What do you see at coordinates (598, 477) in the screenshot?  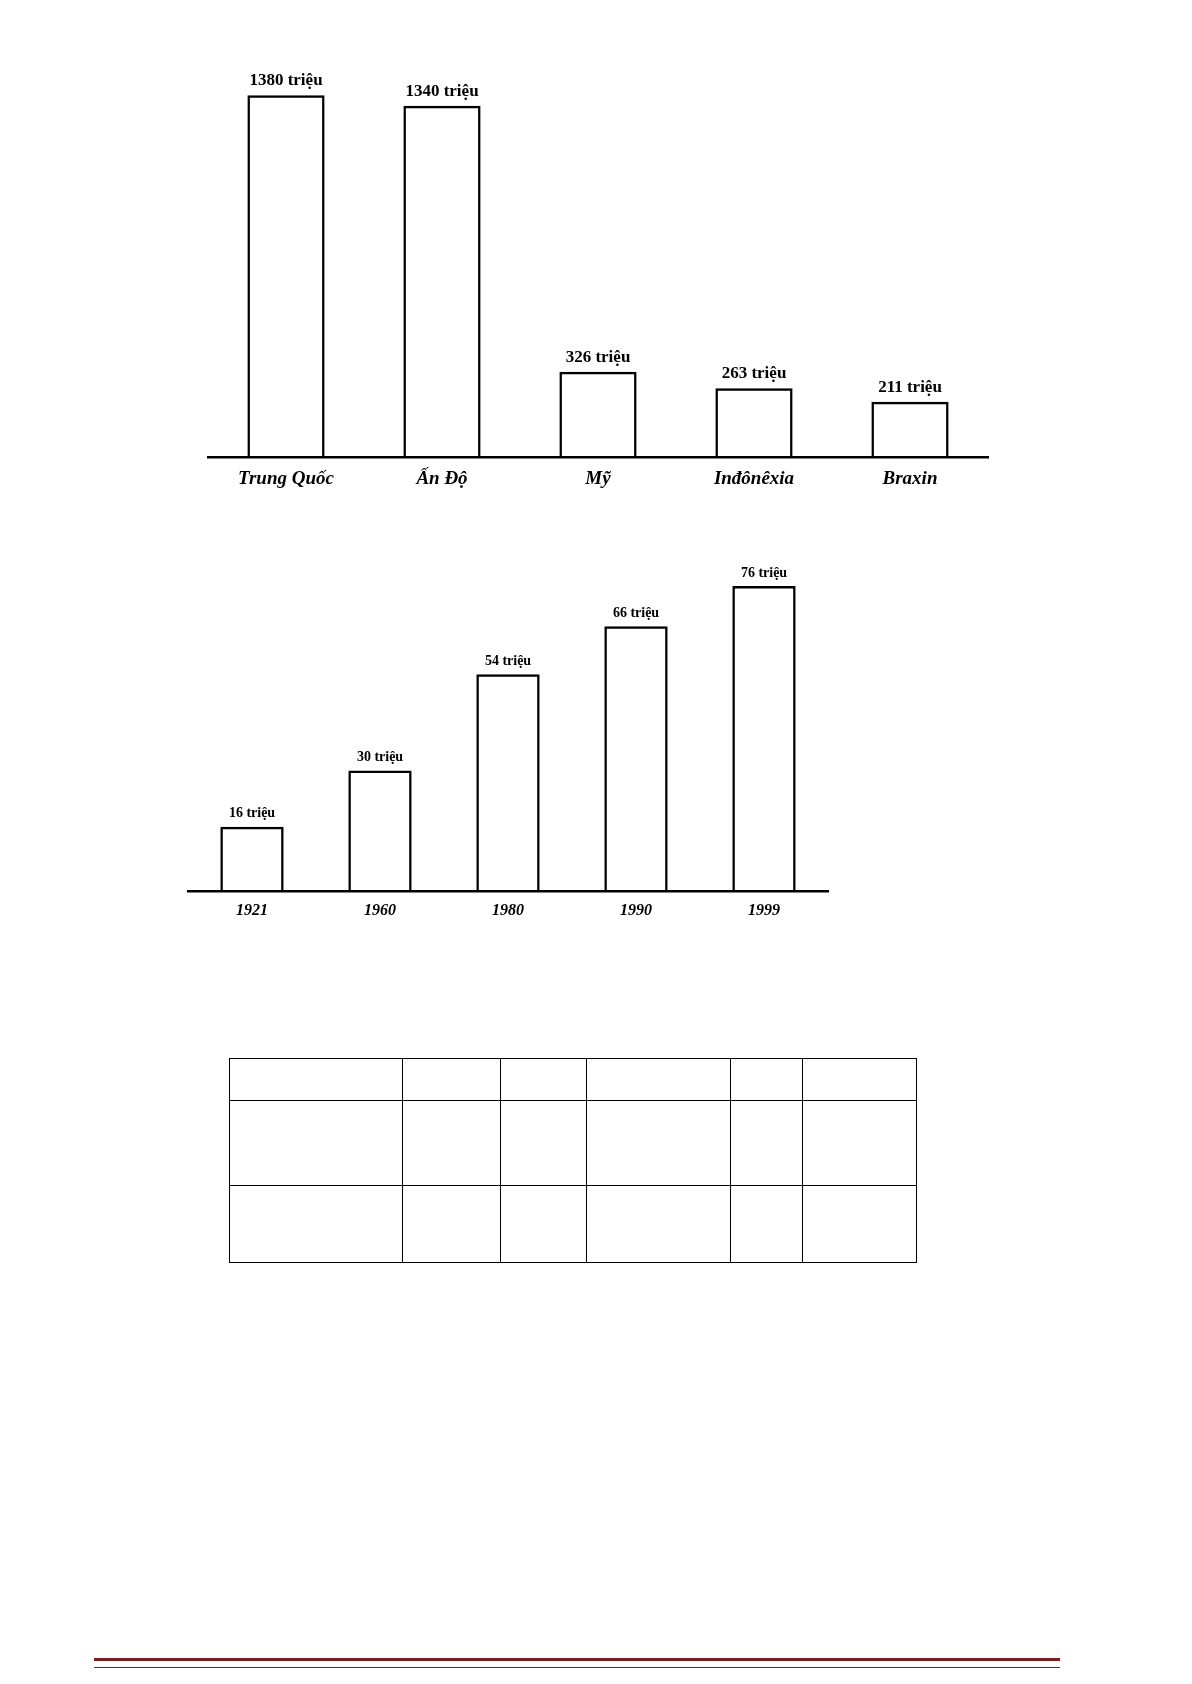 I see `x-tick-label: Mỹ` at bounding box center [598, 477].